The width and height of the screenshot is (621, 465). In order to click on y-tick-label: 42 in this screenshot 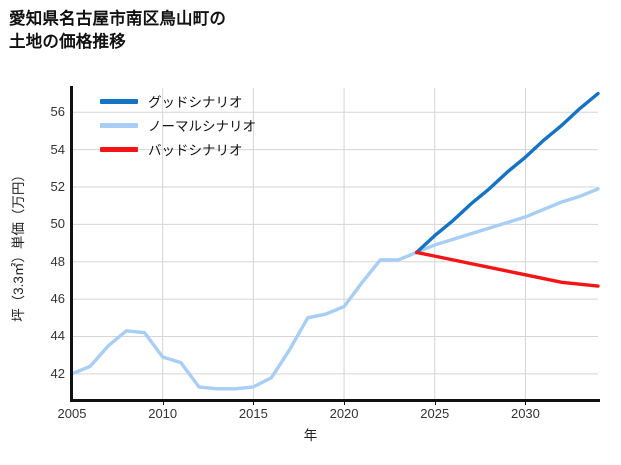, I will do `click(57, 373)`.